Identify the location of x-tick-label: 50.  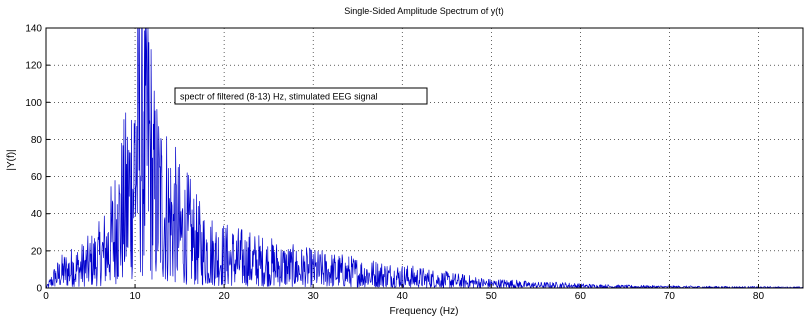
(492, 296).